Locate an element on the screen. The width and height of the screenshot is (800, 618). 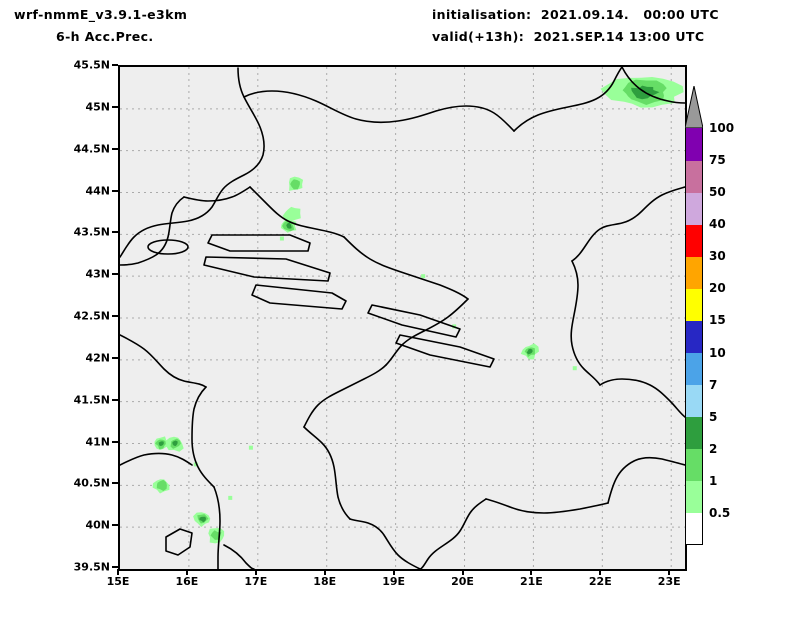
colorbar-label-40: 40 is located at coordinates (717, 224).